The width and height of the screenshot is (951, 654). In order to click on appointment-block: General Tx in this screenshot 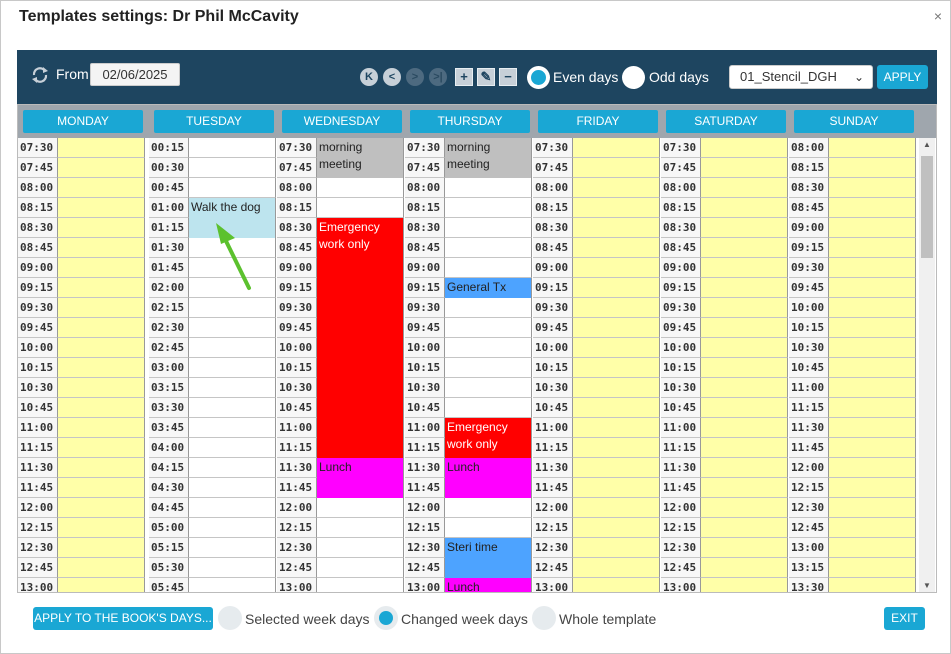, I will do `click(488, 288)`.